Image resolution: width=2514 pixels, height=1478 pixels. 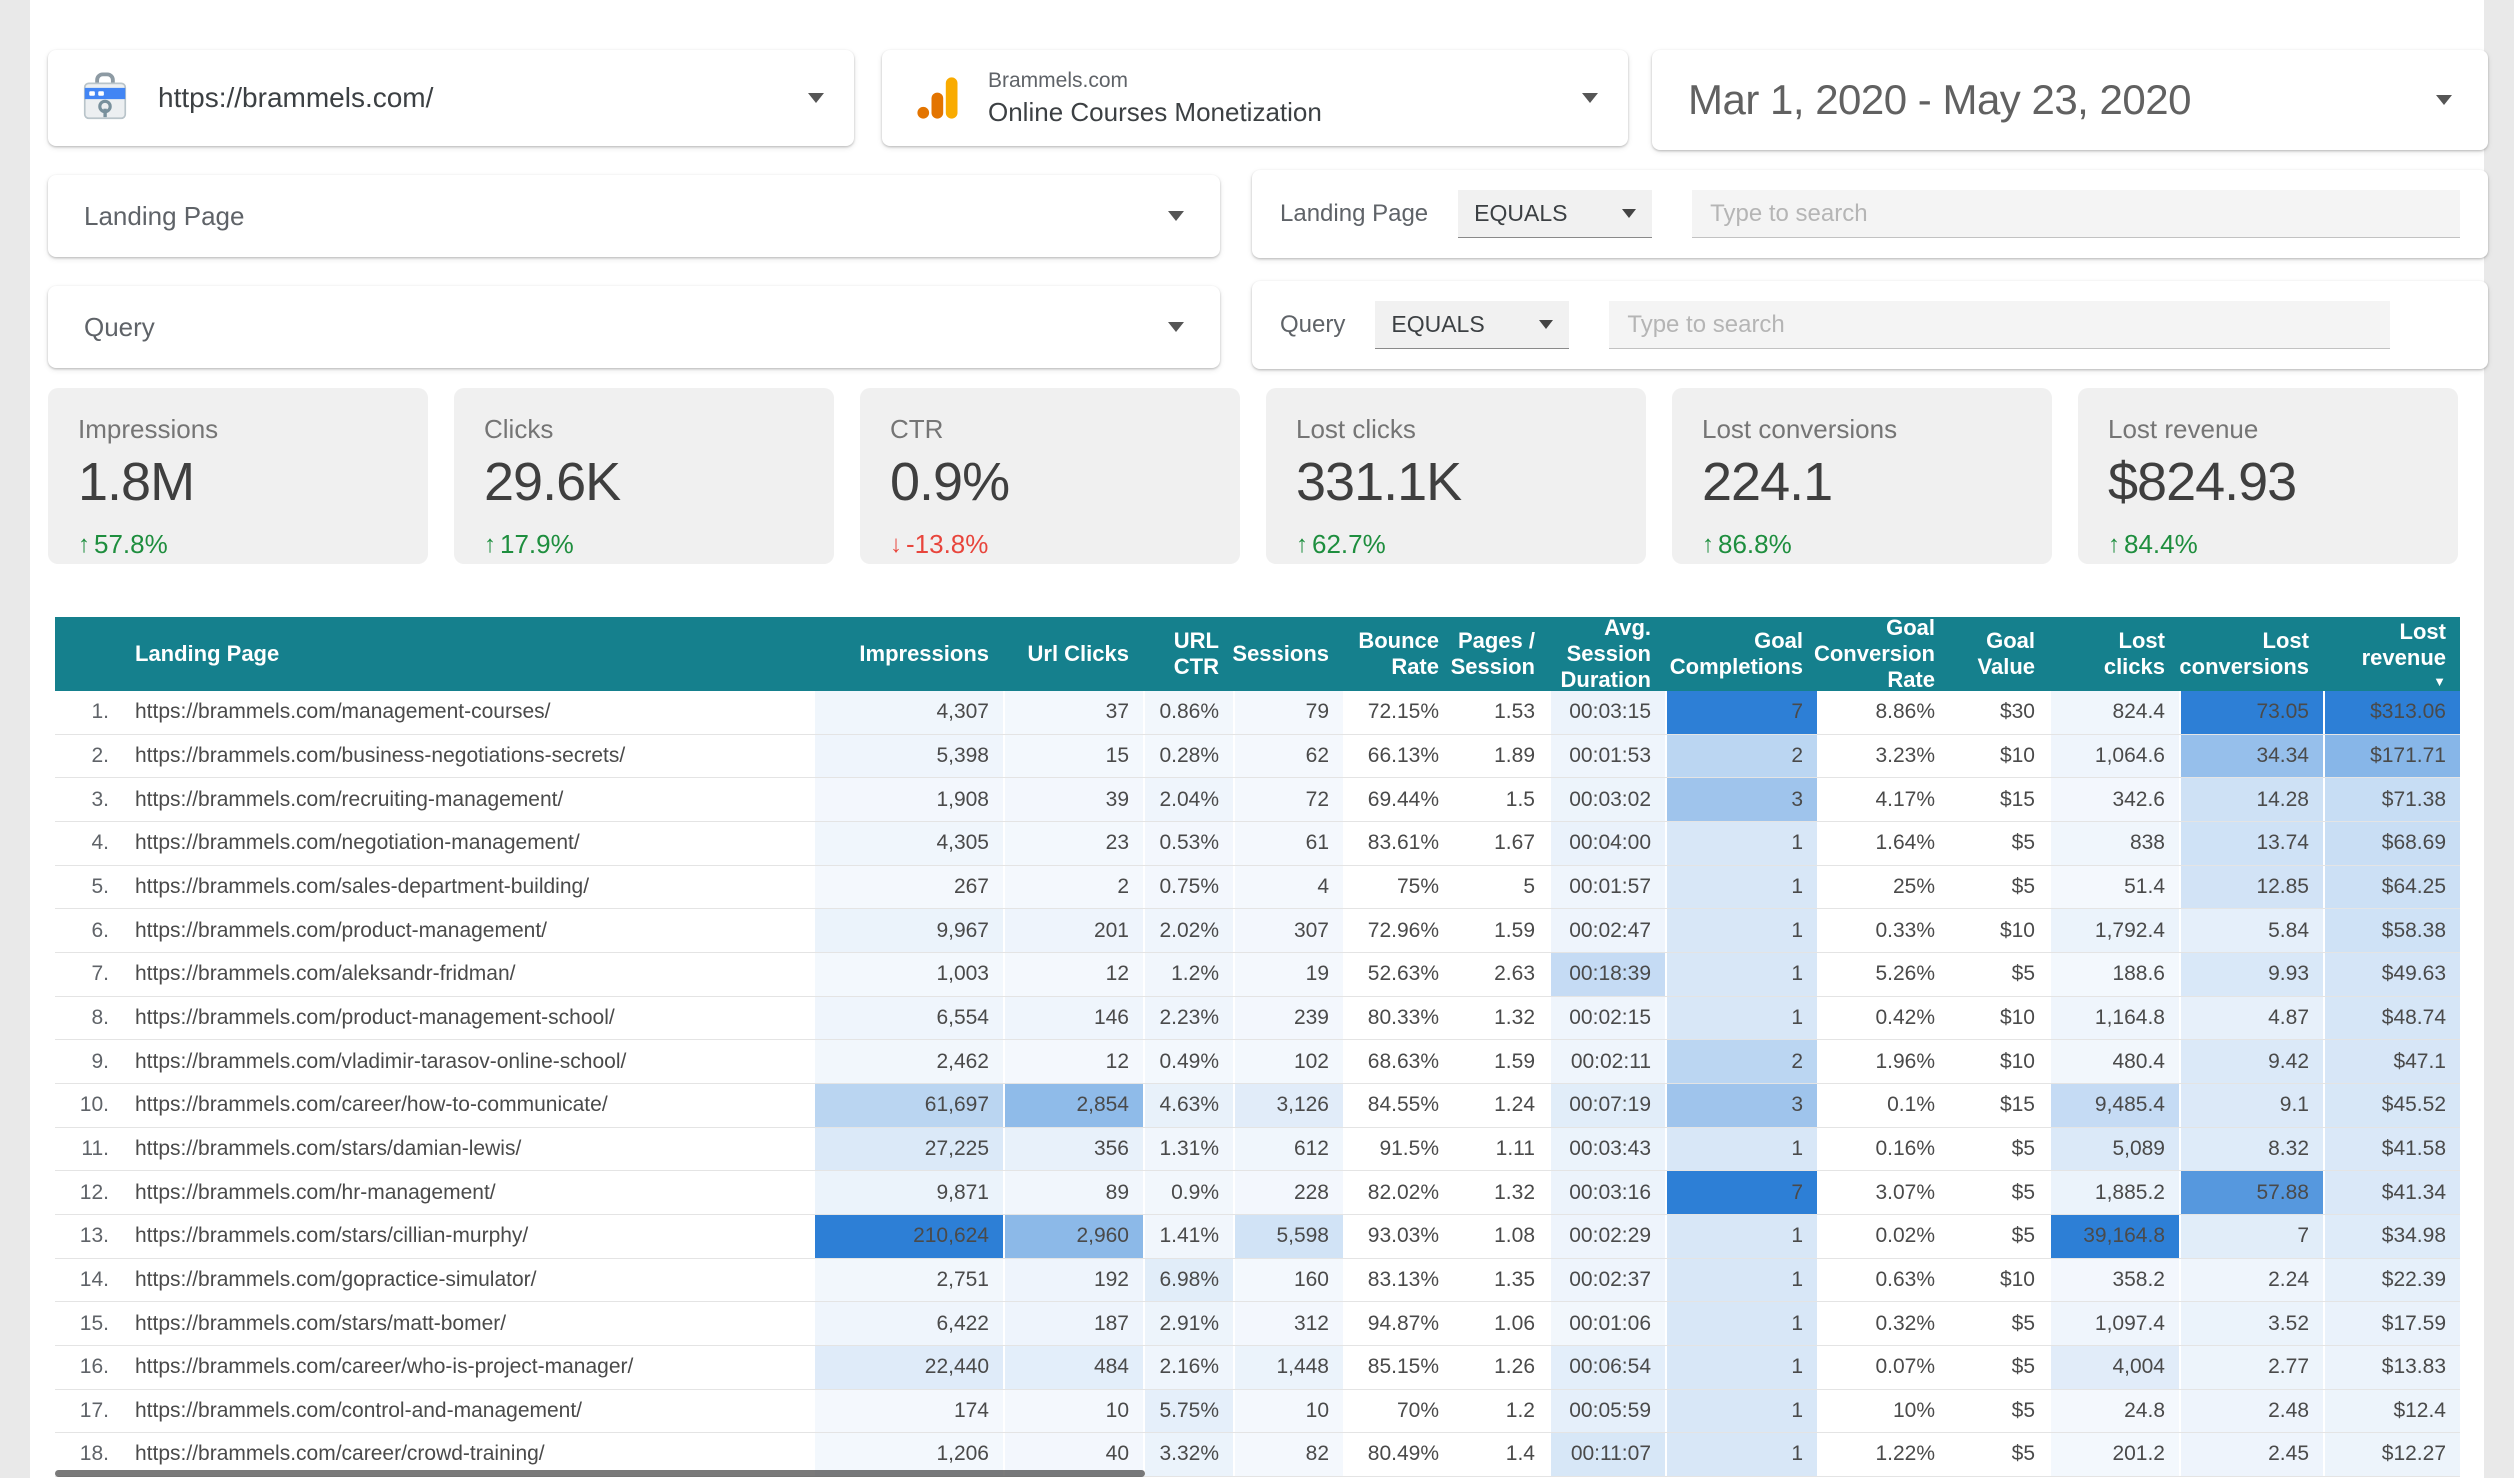 I want to click on cell-sessions: 612, so click(x=1288, y=1149).